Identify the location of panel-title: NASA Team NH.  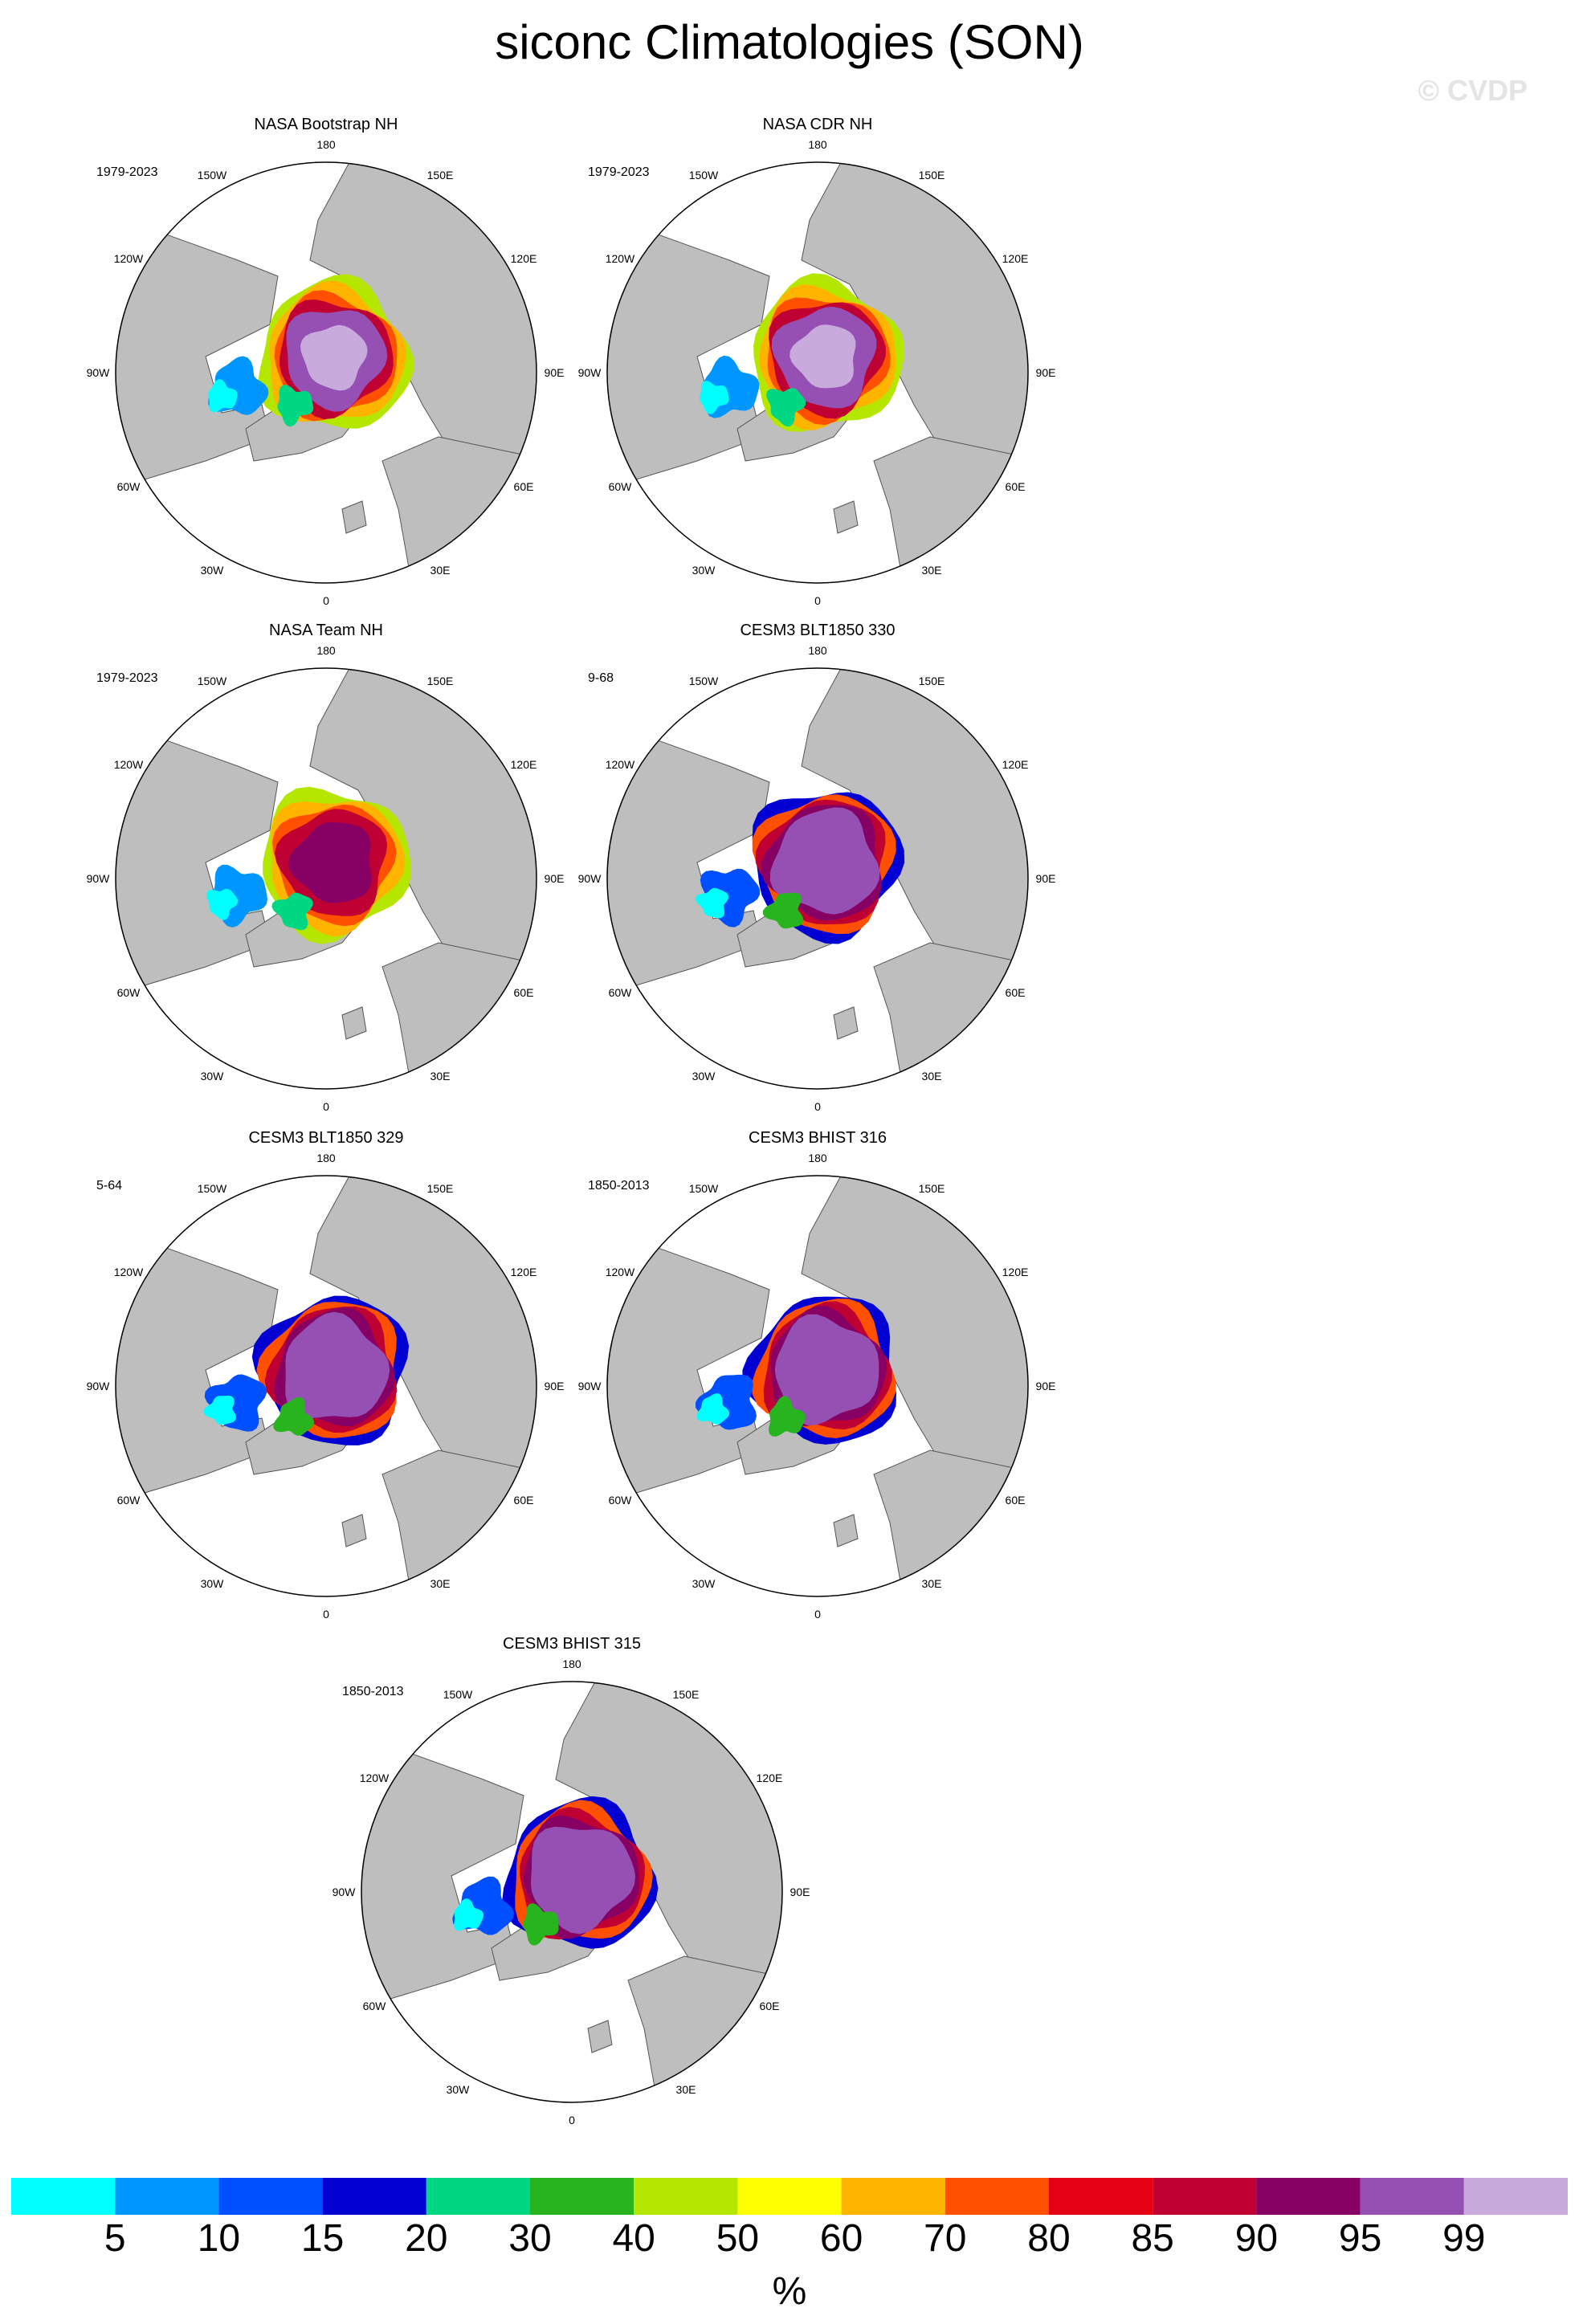
(326, 630).